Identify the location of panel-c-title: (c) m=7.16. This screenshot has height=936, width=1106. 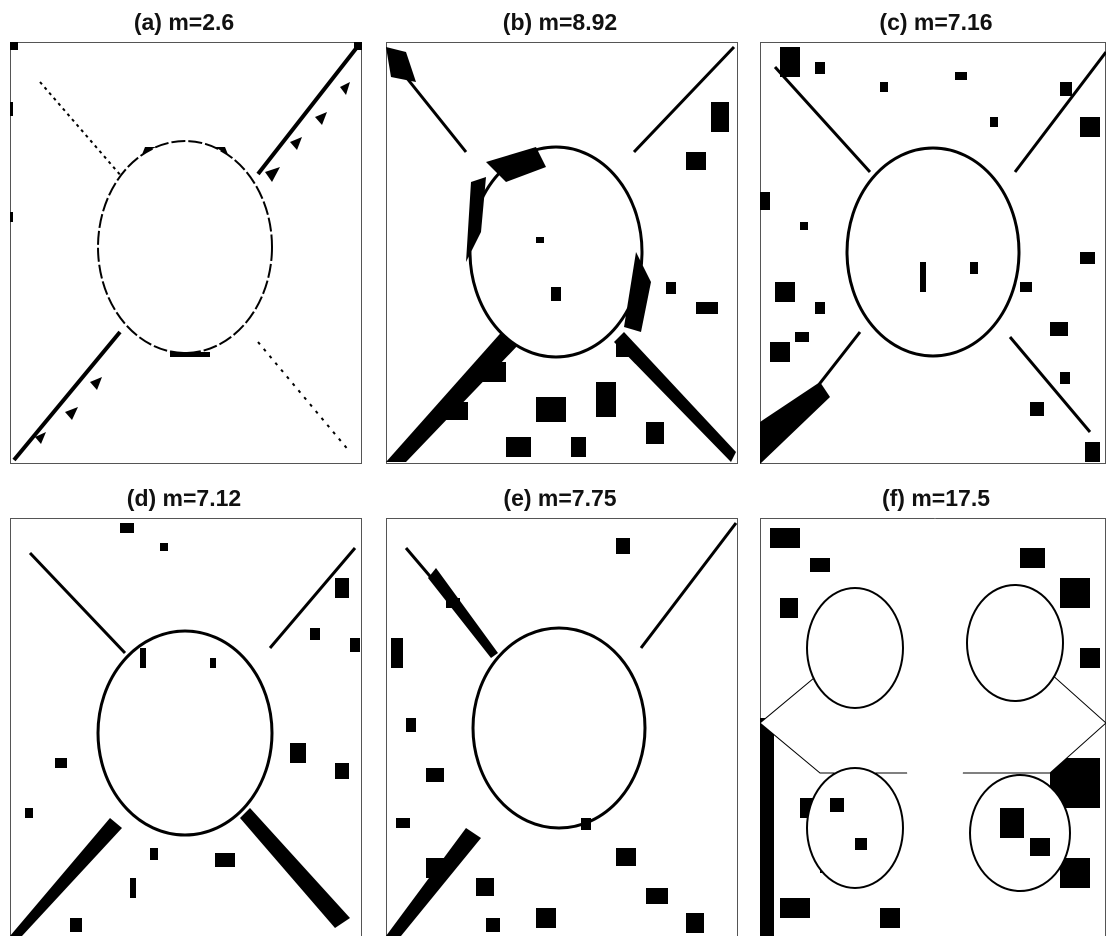
(936, 22).